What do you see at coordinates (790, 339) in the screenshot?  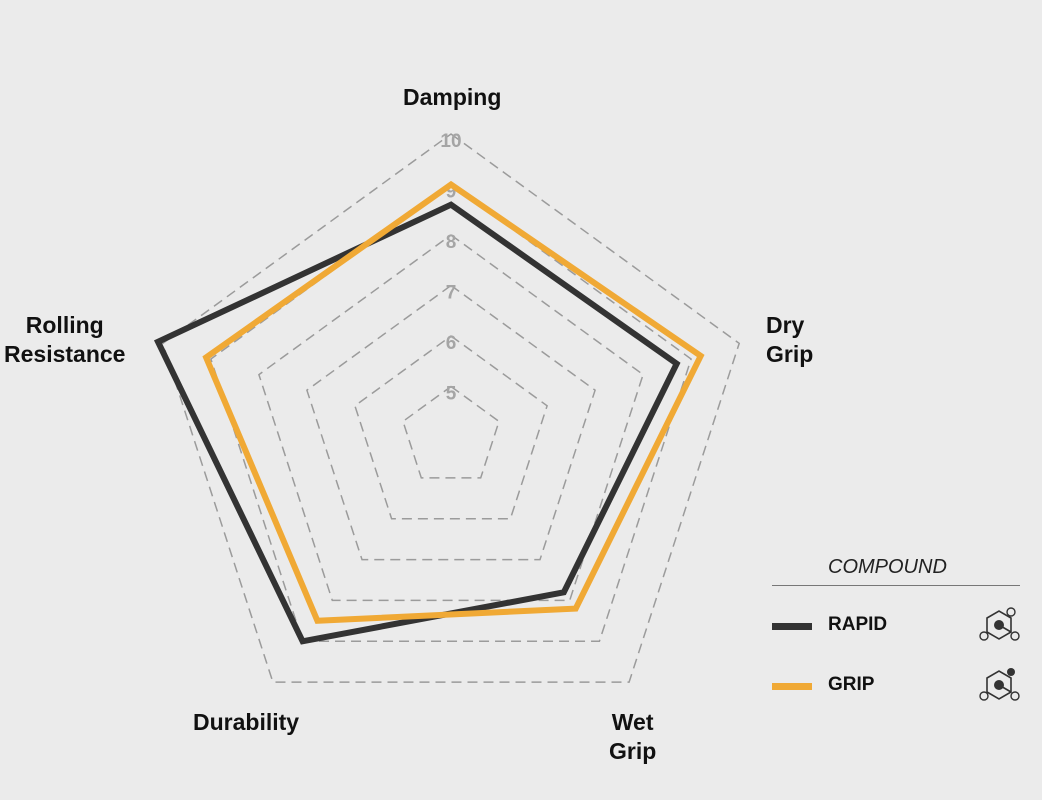 I see `axis-label-dry-grip: Dry Grip` at bounding box center [790, 339].